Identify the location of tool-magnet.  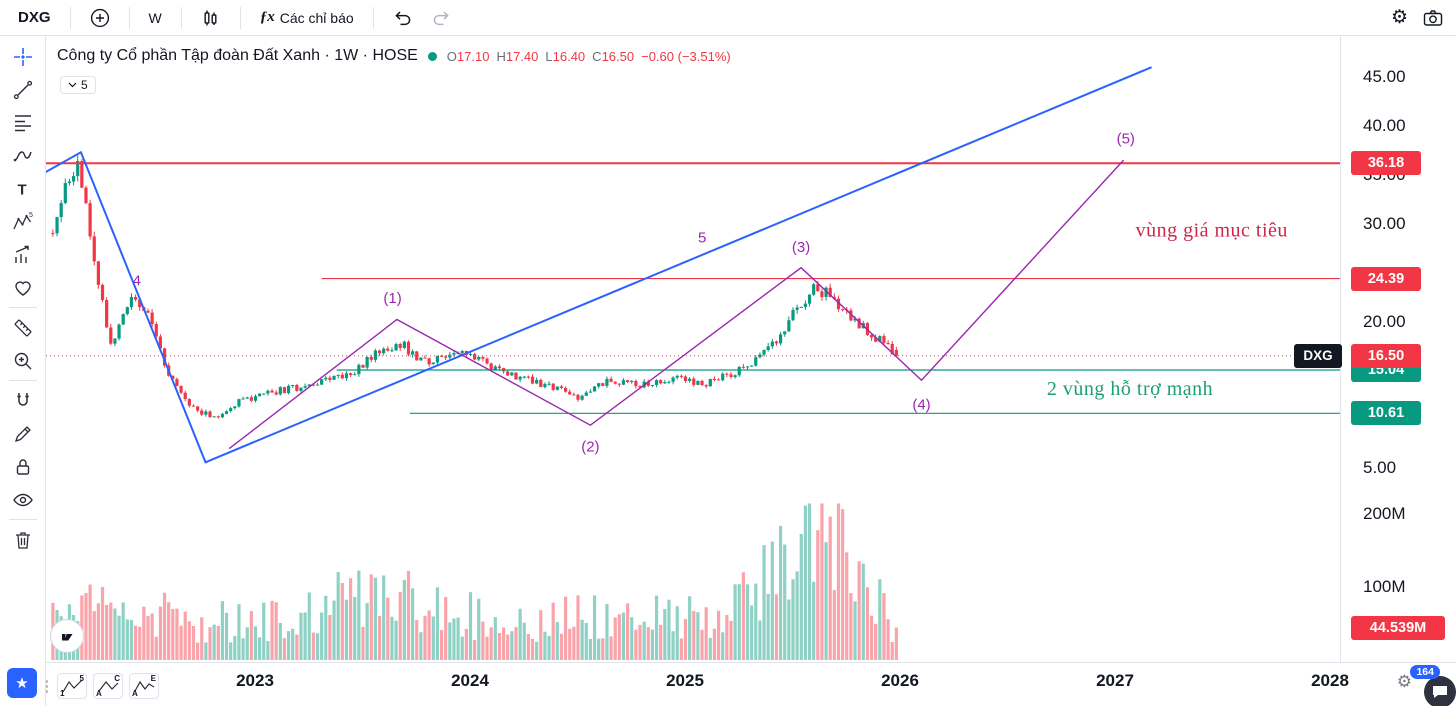
(23, 400).